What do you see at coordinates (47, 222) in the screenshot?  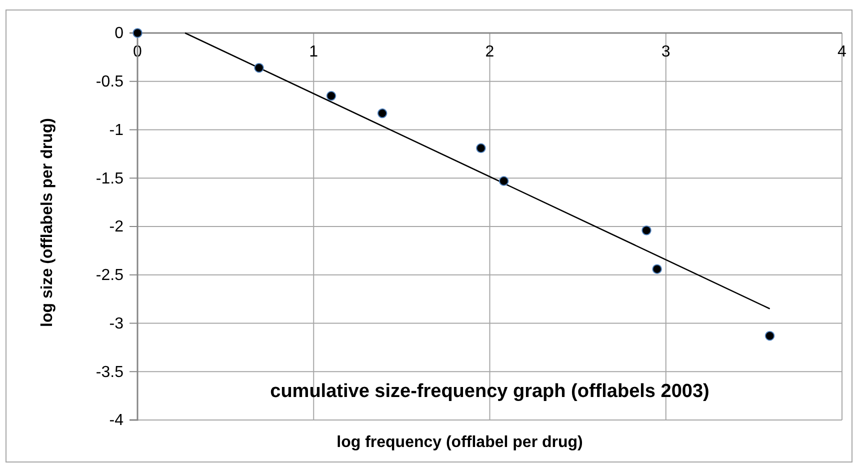 I see `y-axis-title: log size (offlabels per drug)` at bounding box center [47, 222].